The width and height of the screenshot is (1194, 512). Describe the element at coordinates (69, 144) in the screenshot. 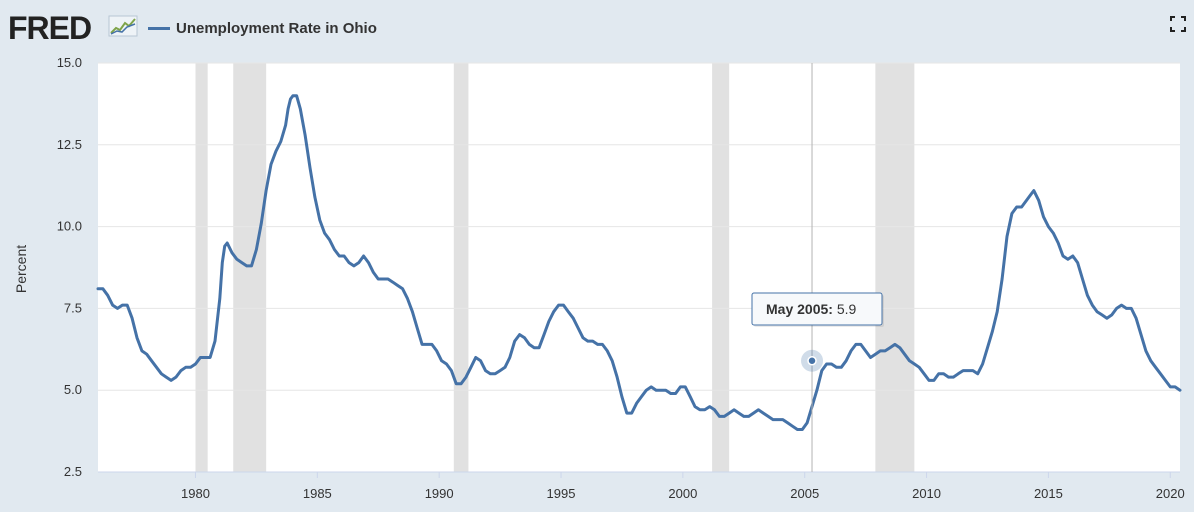

I see `y-tick-label: 12.5` at that location.